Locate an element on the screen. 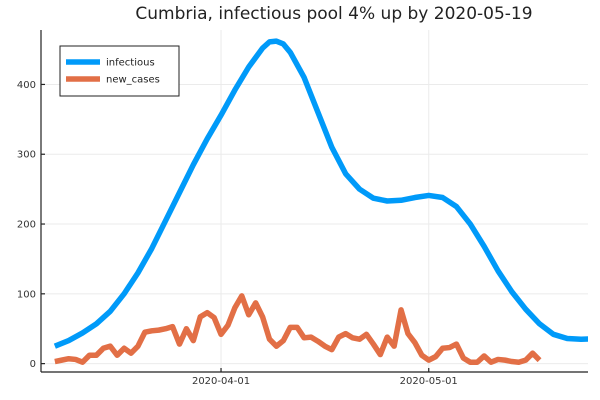 This screenshot has height=400, width=600. legend-box is located at coordinates (119, 71).